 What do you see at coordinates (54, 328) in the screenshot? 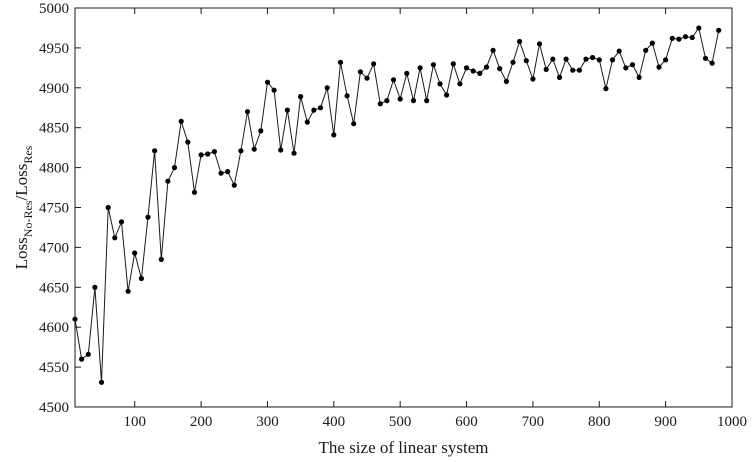
I see `y-tick-label: 4600` at bounding box center [54, 328].